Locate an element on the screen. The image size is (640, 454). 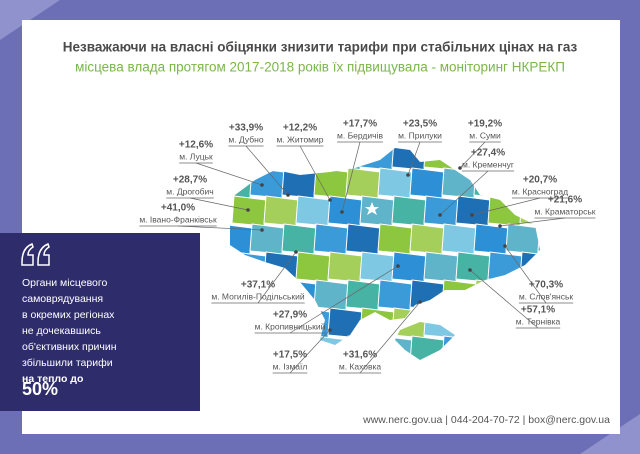
callout-city: м. Івано-Франківськ is located at coordinates (178, 219).